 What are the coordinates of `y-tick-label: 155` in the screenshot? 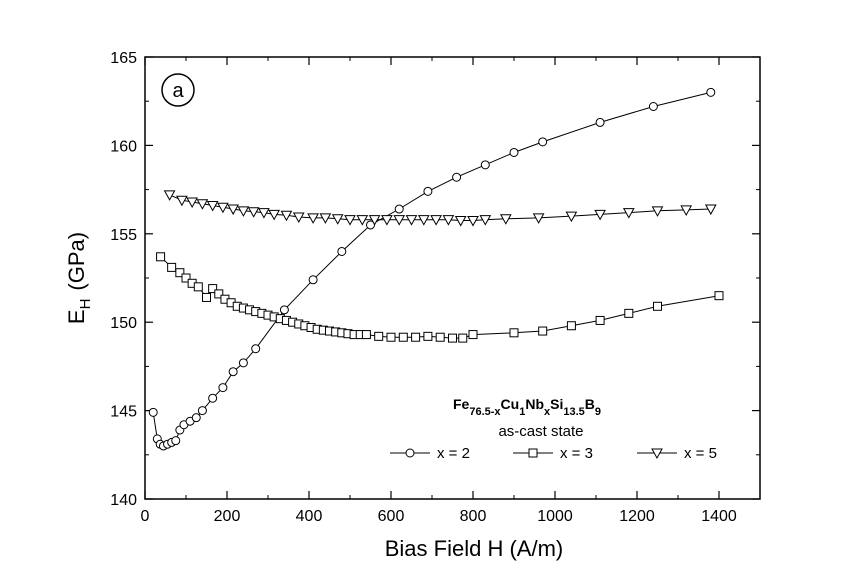 It's located at (123, 235).